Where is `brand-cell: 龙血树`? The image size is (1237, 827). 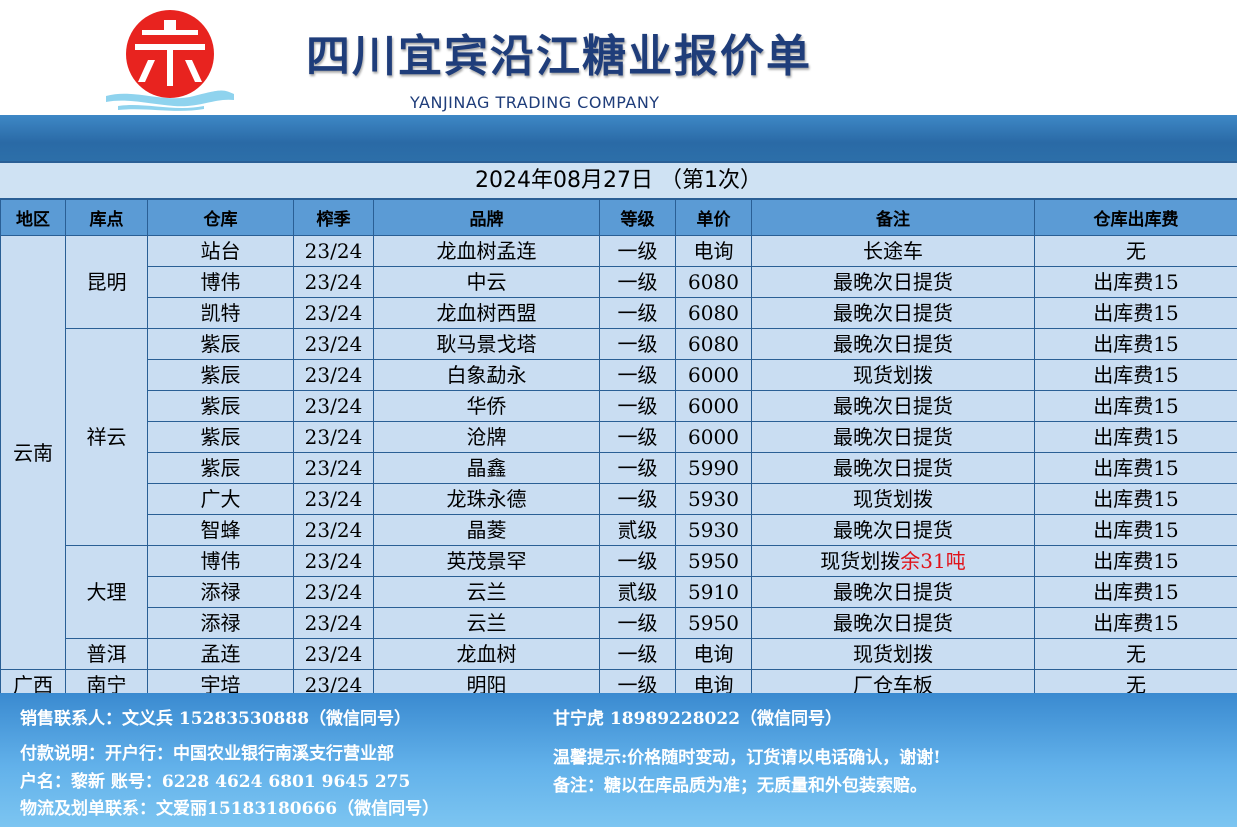
brand-cell: 龙血树 is located at coordinates (486, 654).